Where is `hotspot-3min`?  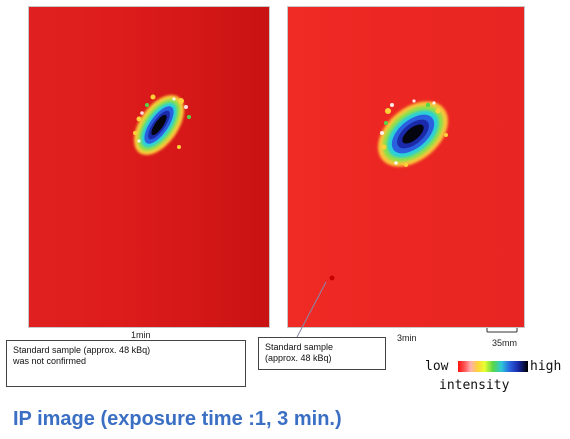 hotspot-3min is located at coordinates (388, 190).